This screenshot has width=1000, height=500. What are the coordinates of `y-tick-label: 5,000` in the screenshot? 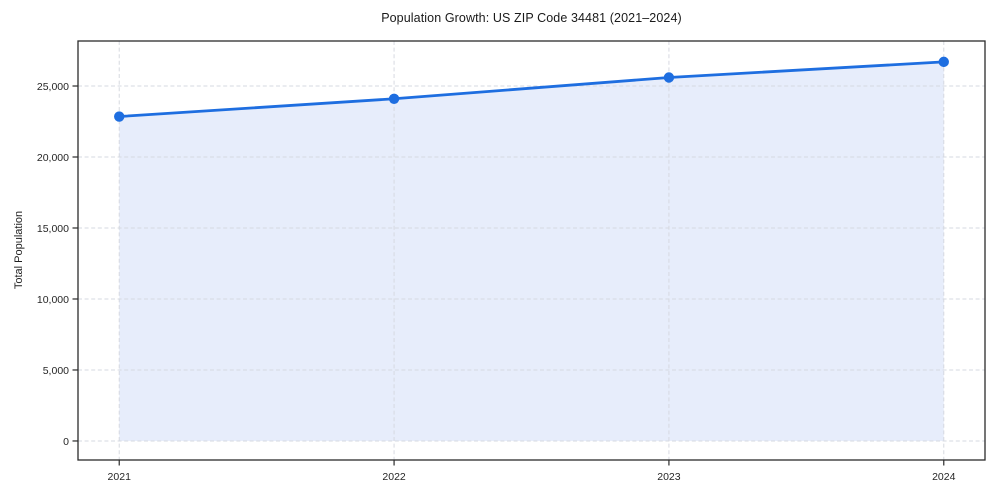 It's located at (56, 371).